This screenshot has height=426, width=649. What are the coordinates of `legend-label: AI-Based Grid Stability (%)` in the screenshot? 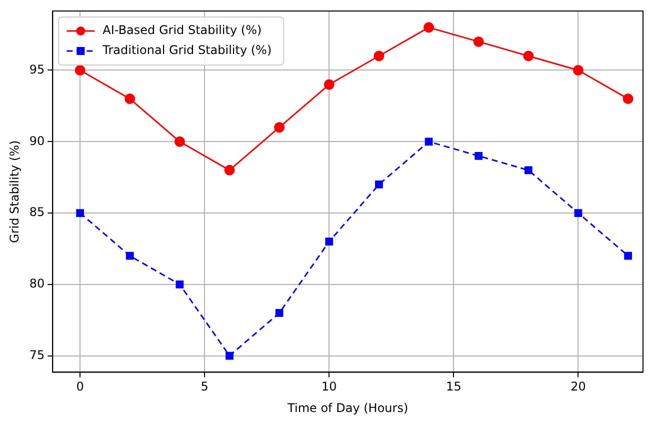 It's located at (182, 30).